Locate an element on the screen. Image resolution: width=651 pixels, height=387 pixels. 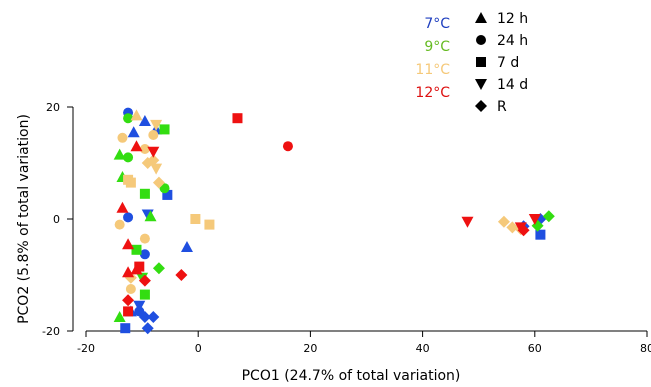
y-tick-label: 0 is located at coordinates (56, 219).